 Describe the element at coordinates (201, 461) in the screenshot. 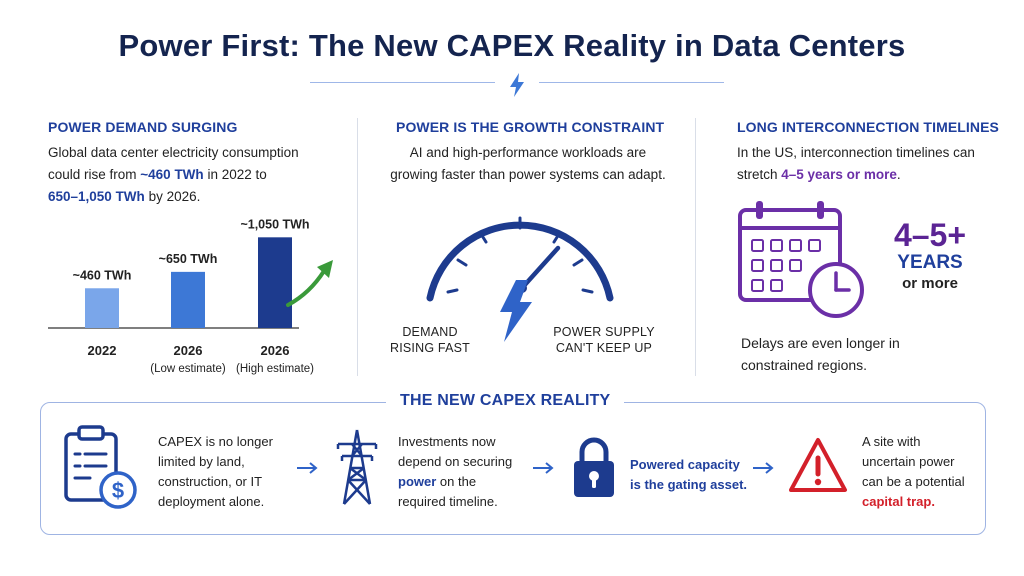

I see `step1-line-2: limited by land,` at that location.